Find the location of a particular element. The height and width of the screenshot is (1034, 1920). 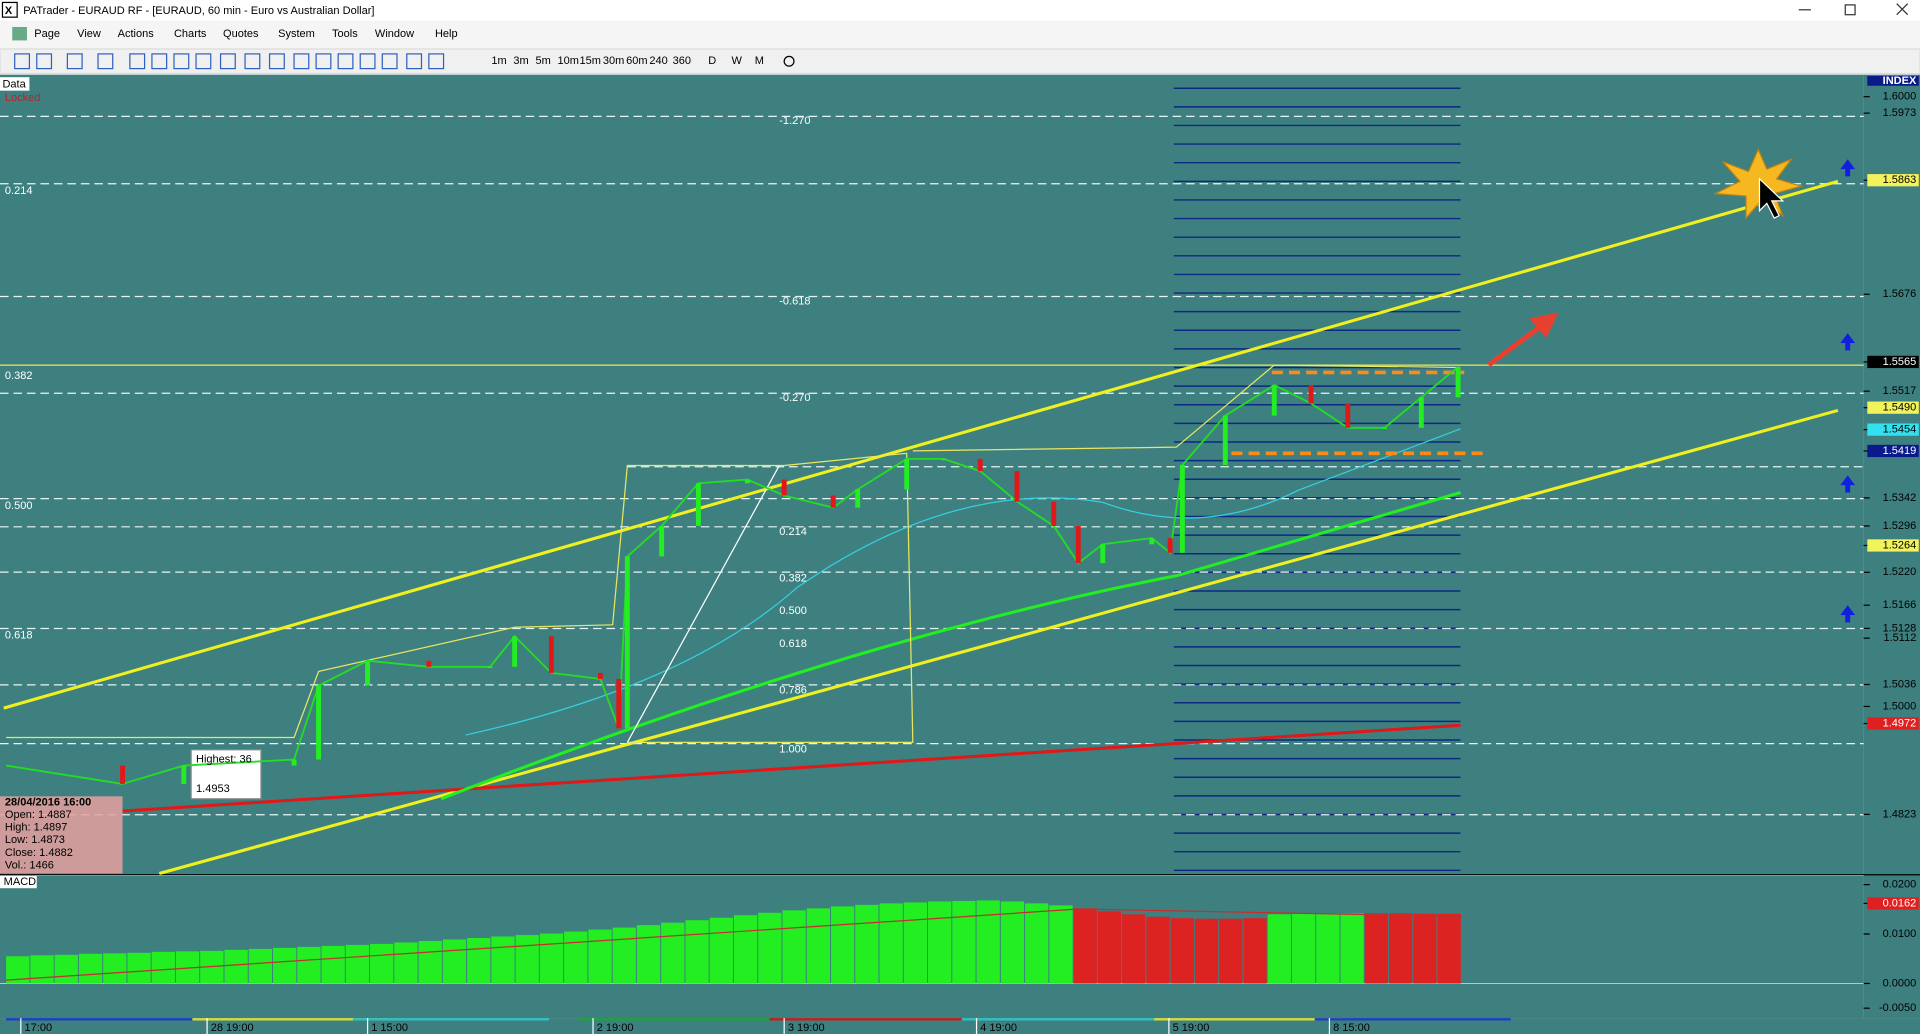

timeframe-button: 60m is located at coordinates (636, 61).